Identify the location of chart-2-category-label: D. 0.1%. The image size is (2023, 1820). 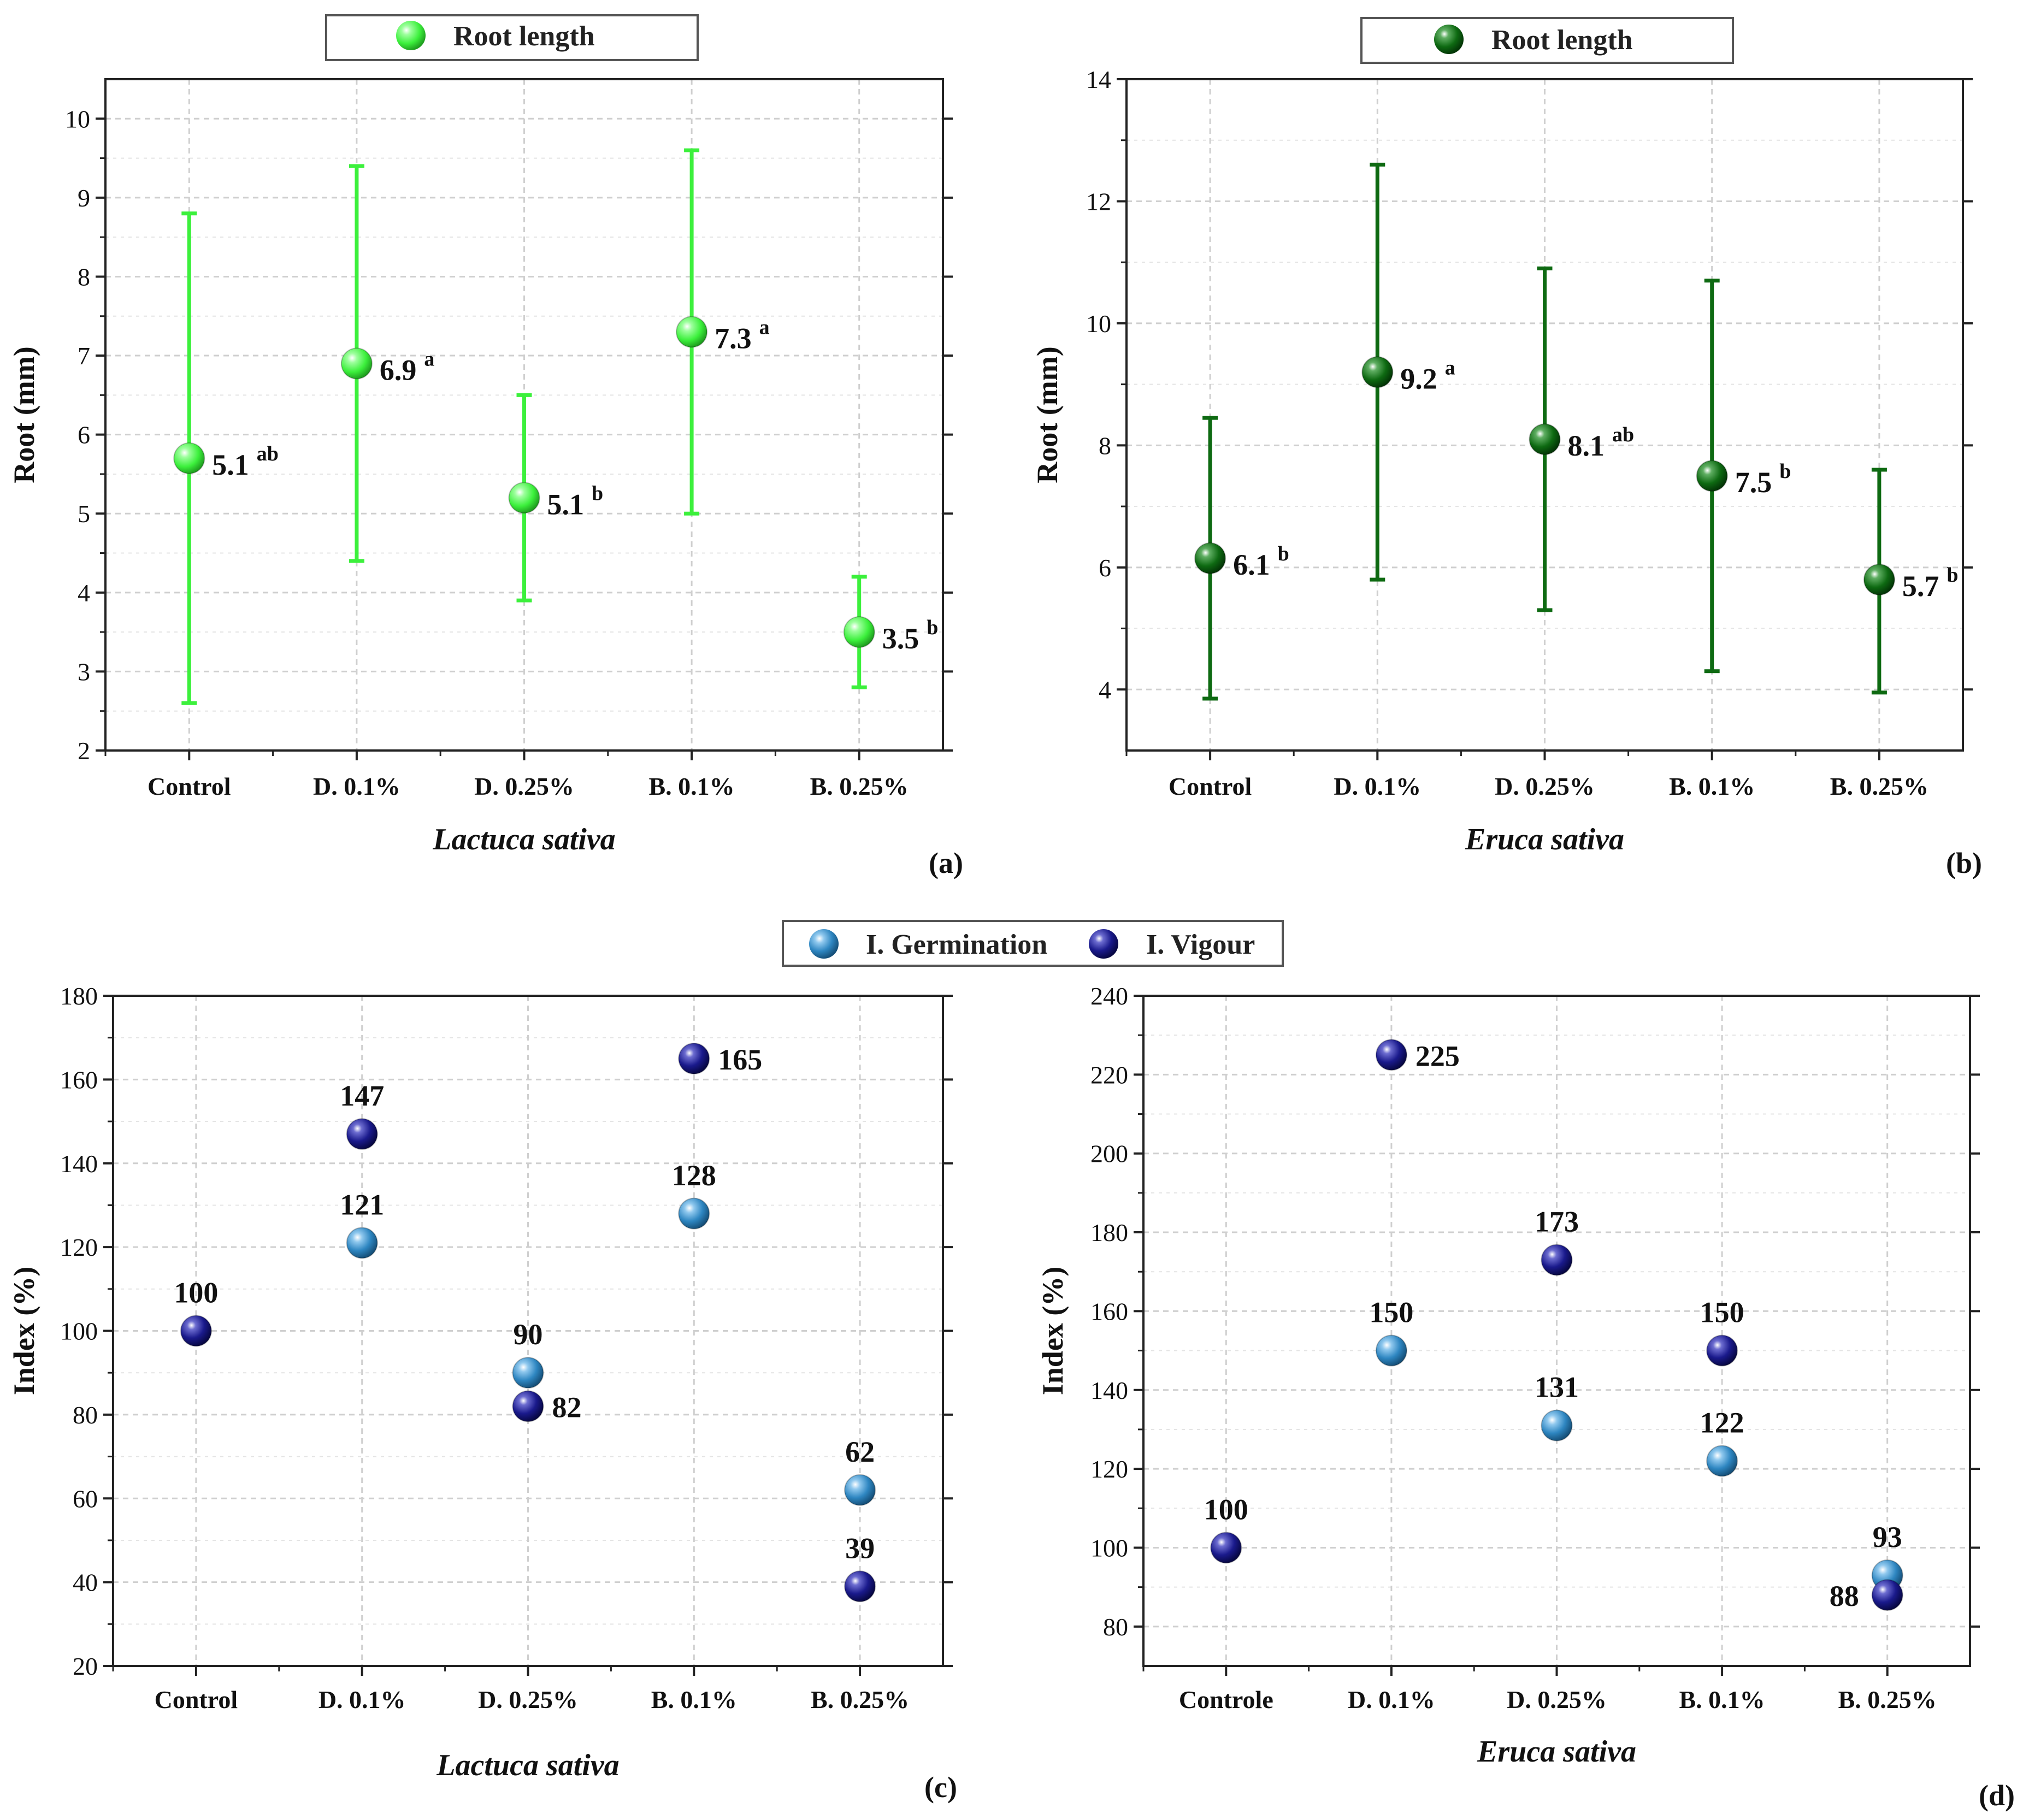
(362, 1699).